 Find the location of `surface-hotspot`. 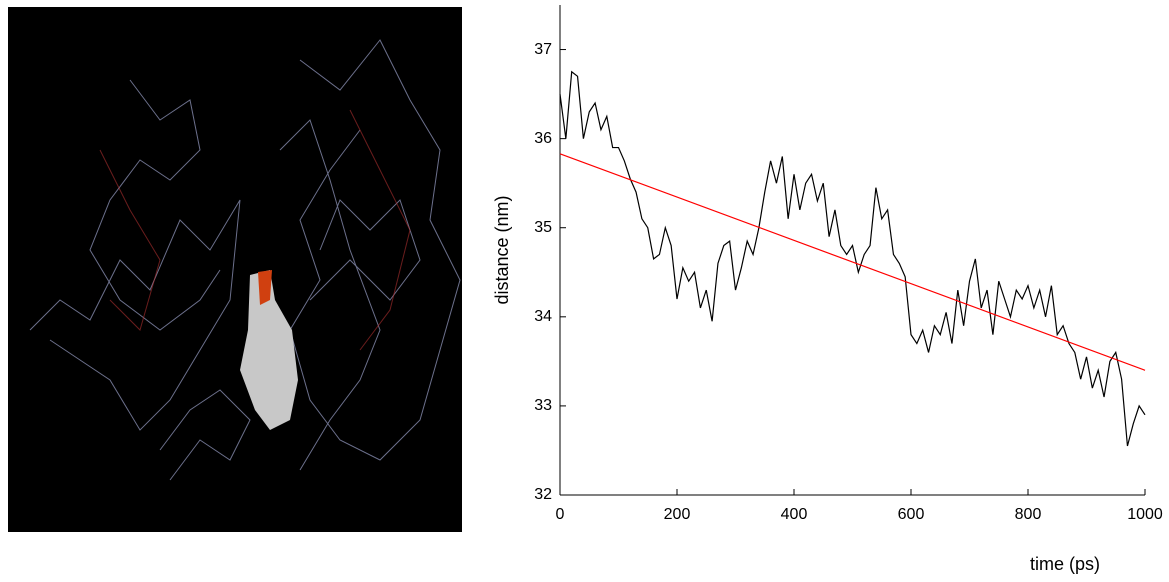

surface-hotspot is located at coordinates (265, 287).